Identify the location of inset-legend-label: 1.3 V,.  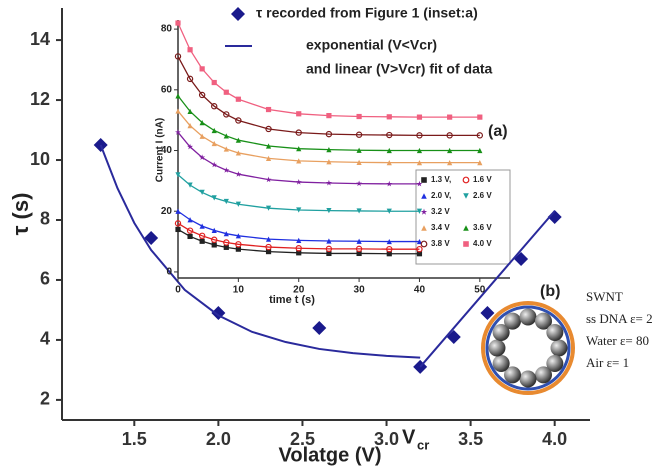
(441, 179).